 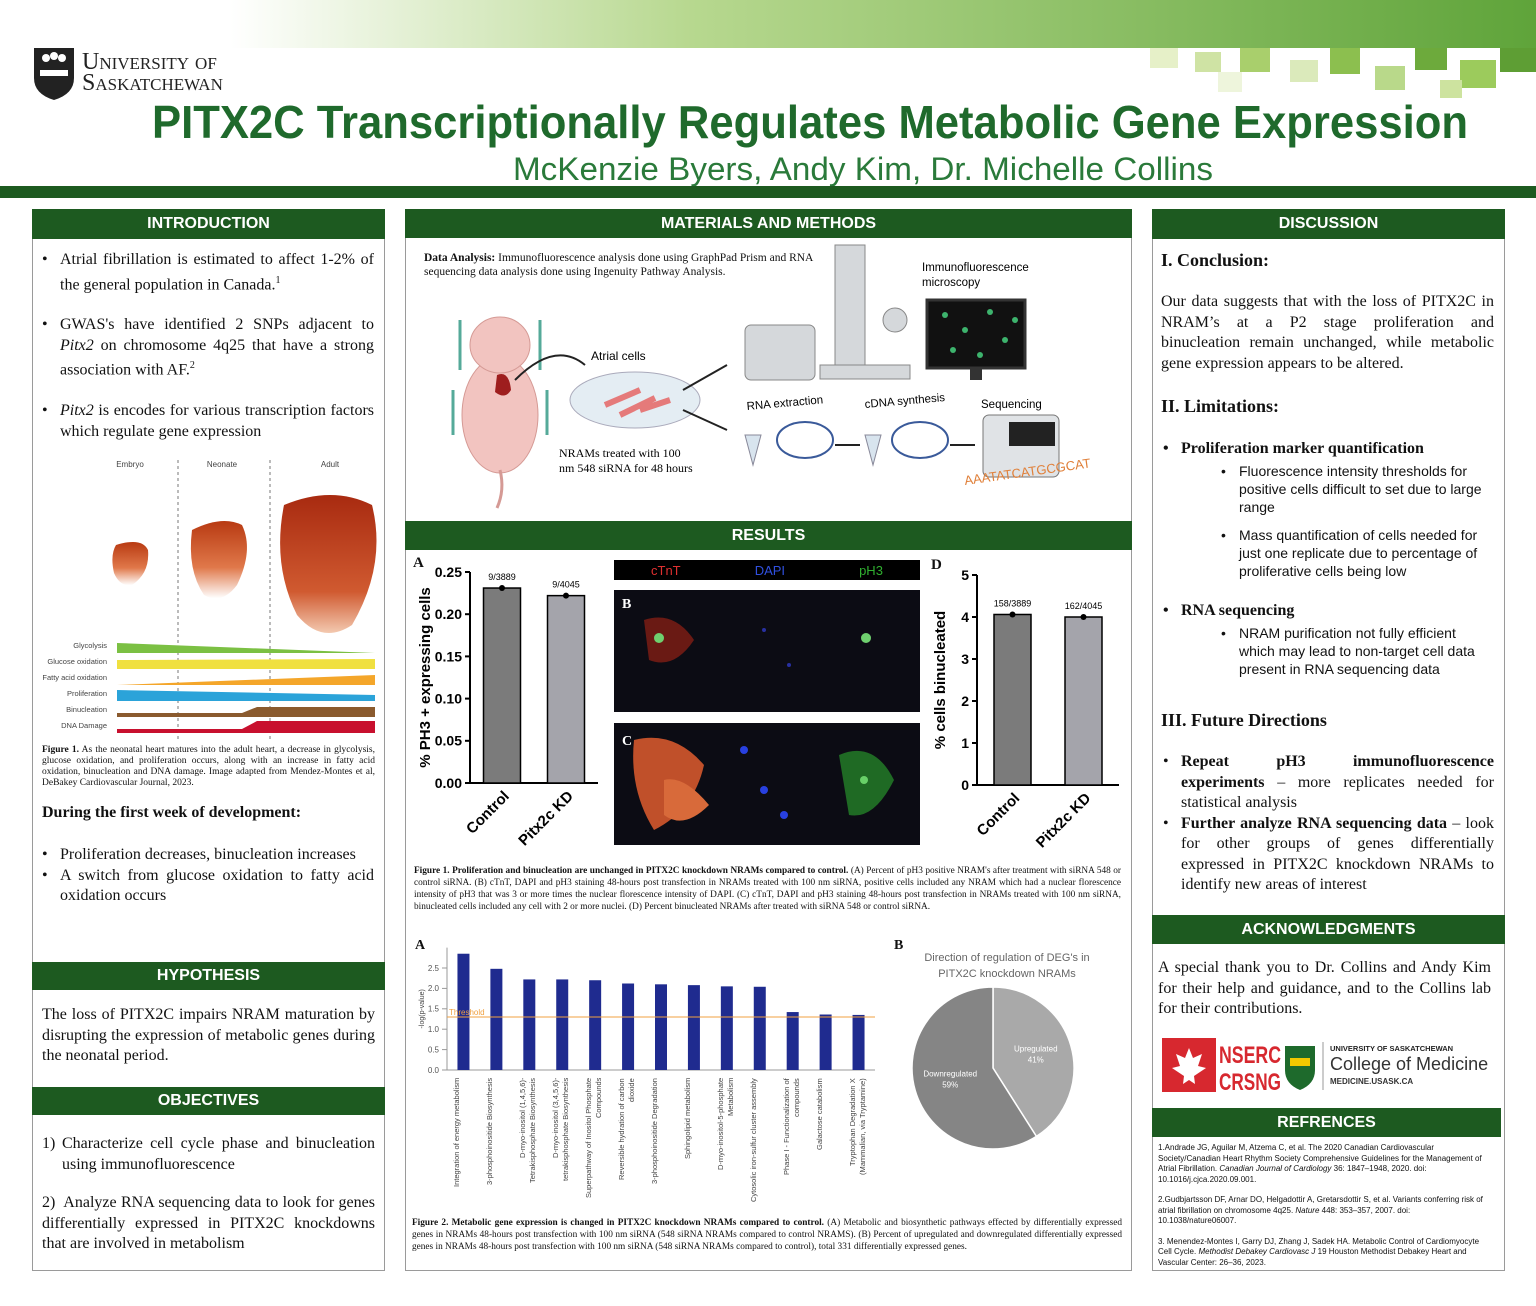 What do you see at coordinates (1314, 823) in the screenshot?
I see `emphasis: Further analyze RNA sequencing data` at bounding box center [1314, 823].